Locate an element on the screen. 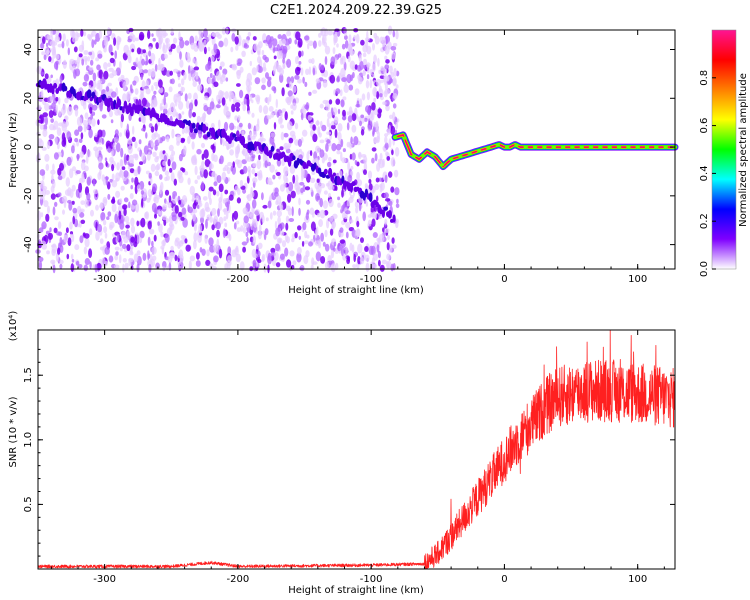 This screenshot has width=750, height=600. colorbar-tick-label: 0.8 is located at coordinates (704, 78).